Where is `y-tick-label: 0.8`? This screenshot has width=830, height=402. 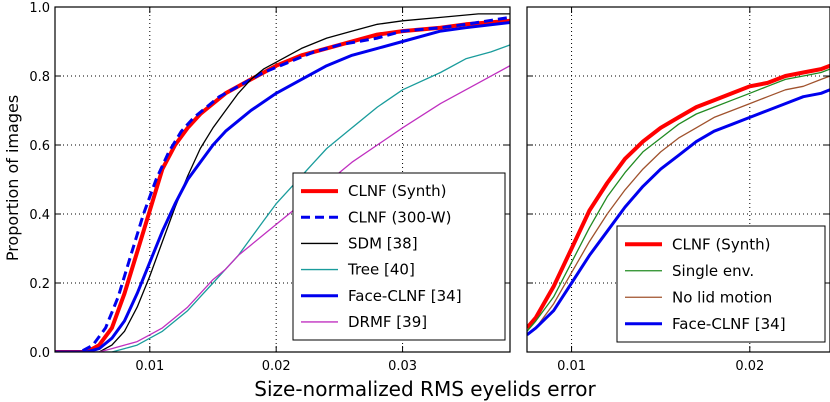 y-tick-label: 0.8 is located at coordinates (39, 77).